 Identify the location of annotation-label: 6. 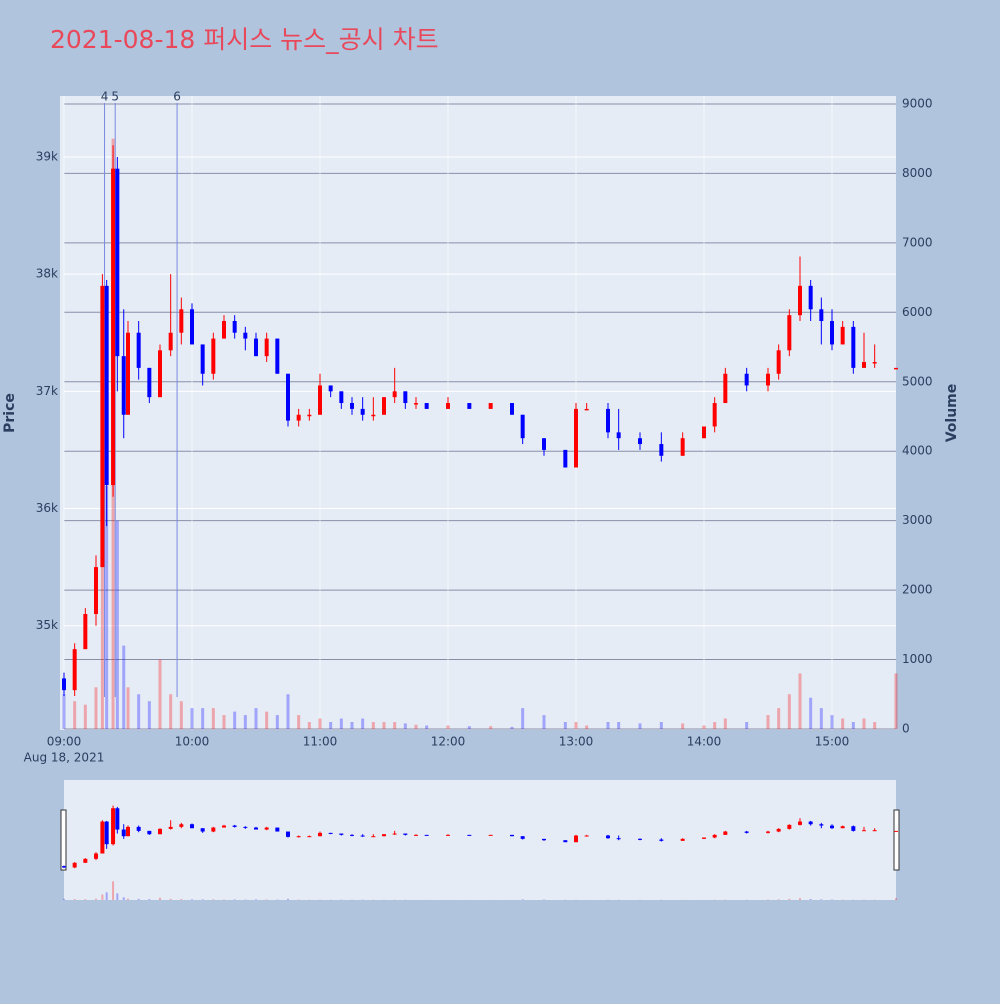
(177, 97).